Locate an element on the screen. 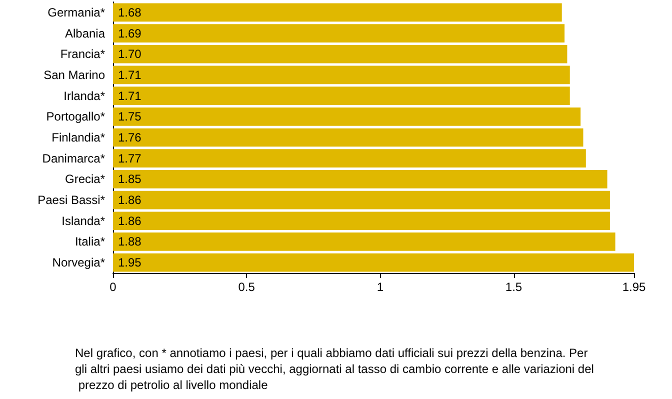 The width and height of the screenshot is (672, 399). data-label: 1.95 is located at coordinates (130, 263).